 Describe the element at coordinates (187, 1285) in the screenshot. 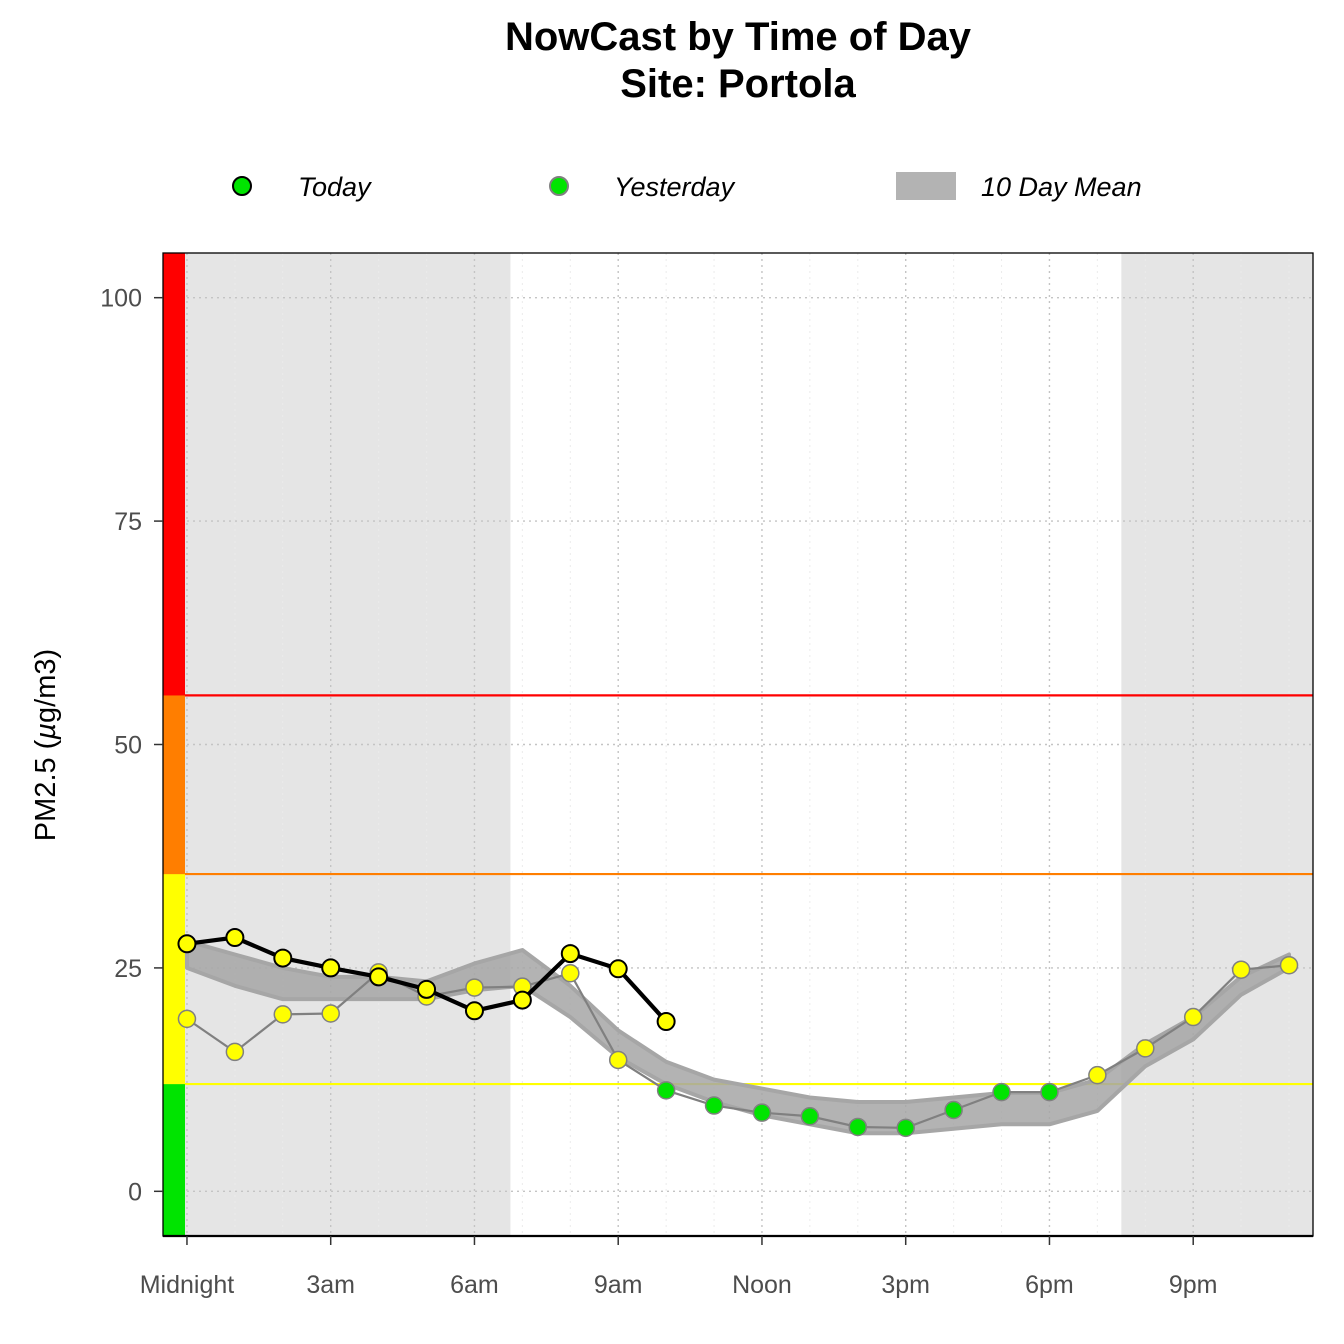

I see `x-tick-label: Midnight` at that location.